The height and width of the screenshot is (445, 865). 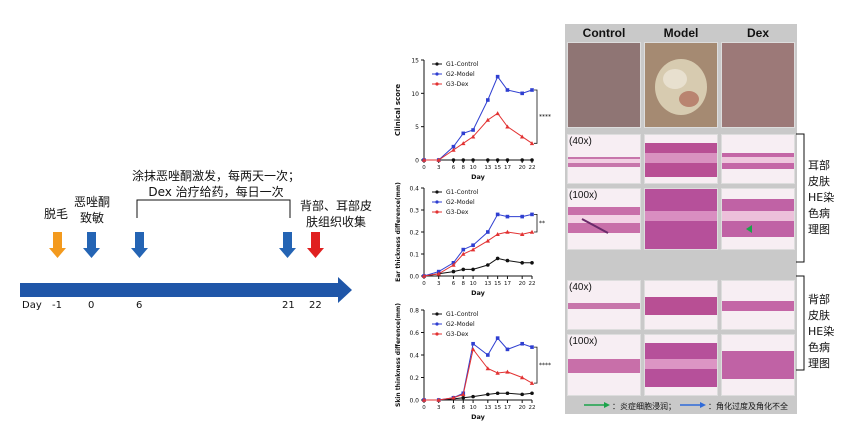 What do you see at coordinates (473, 168) in the screenshot?
I see `x-tick-label: 10` at bounding box center [473, 168].